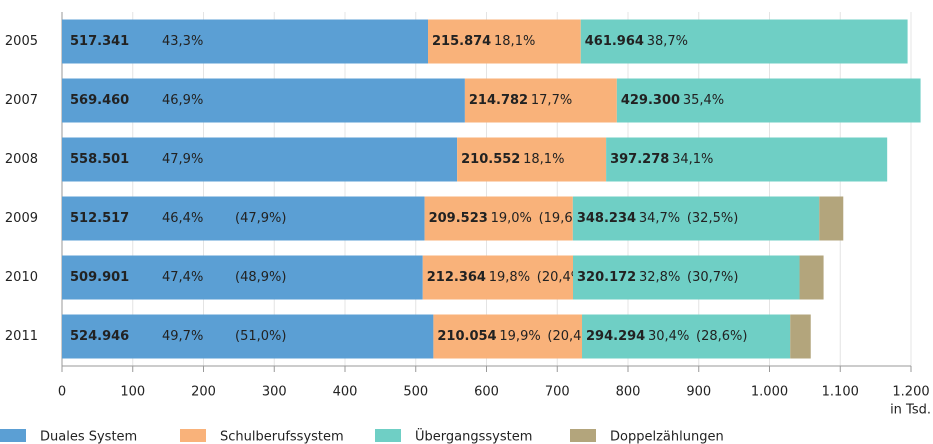 Image resolution: width=933 pixels, height=444 pixels. What do you see at coordinates (99, 277) in the screenshot?
I see `value-label: 509.901` at bounding box center [99, 277].